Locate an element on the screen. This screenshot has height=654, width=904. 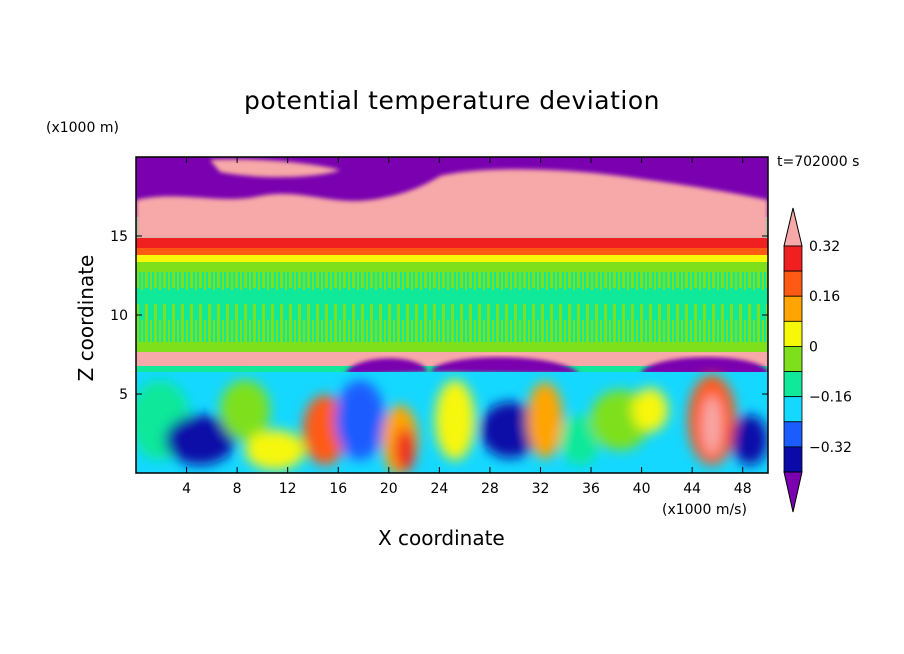
x-tick-label: 16 is located at coordinates (338, 489).